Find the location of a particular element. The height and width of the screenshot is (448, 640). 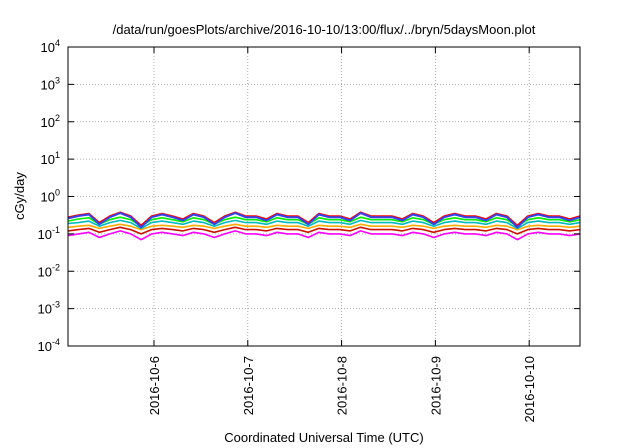

x-axis-label: Coordinated Universal Time (UTC) is located at coordinates (323, 437).